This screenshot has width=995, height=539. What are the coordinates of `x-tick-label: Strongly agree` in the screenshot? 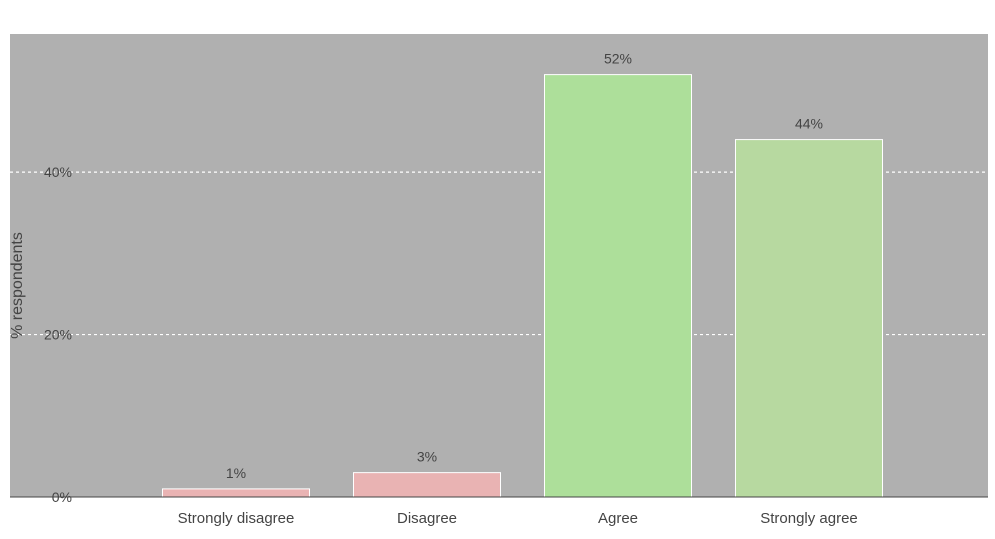 It's located at (809, 518).